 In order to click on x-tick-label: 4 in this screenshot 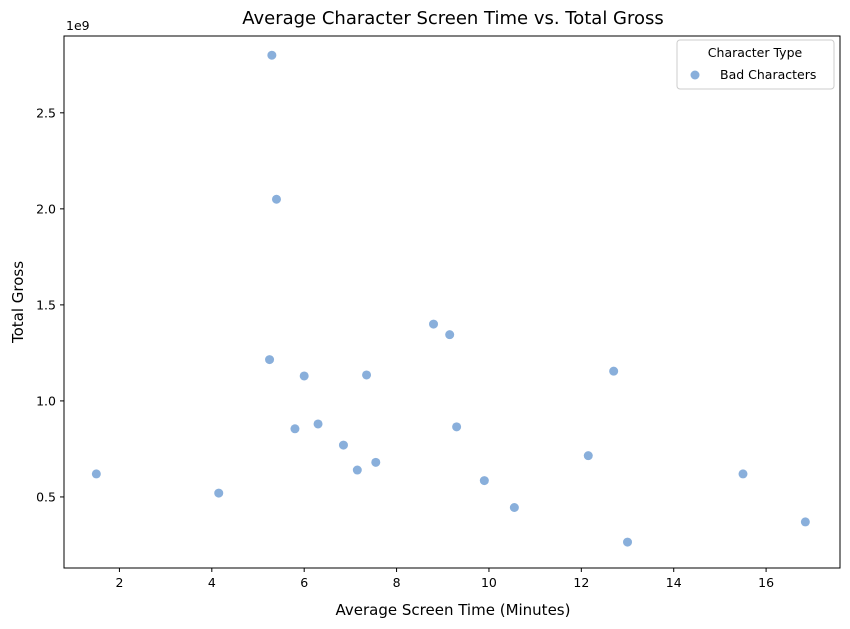, I will do `click(212, 582)`.